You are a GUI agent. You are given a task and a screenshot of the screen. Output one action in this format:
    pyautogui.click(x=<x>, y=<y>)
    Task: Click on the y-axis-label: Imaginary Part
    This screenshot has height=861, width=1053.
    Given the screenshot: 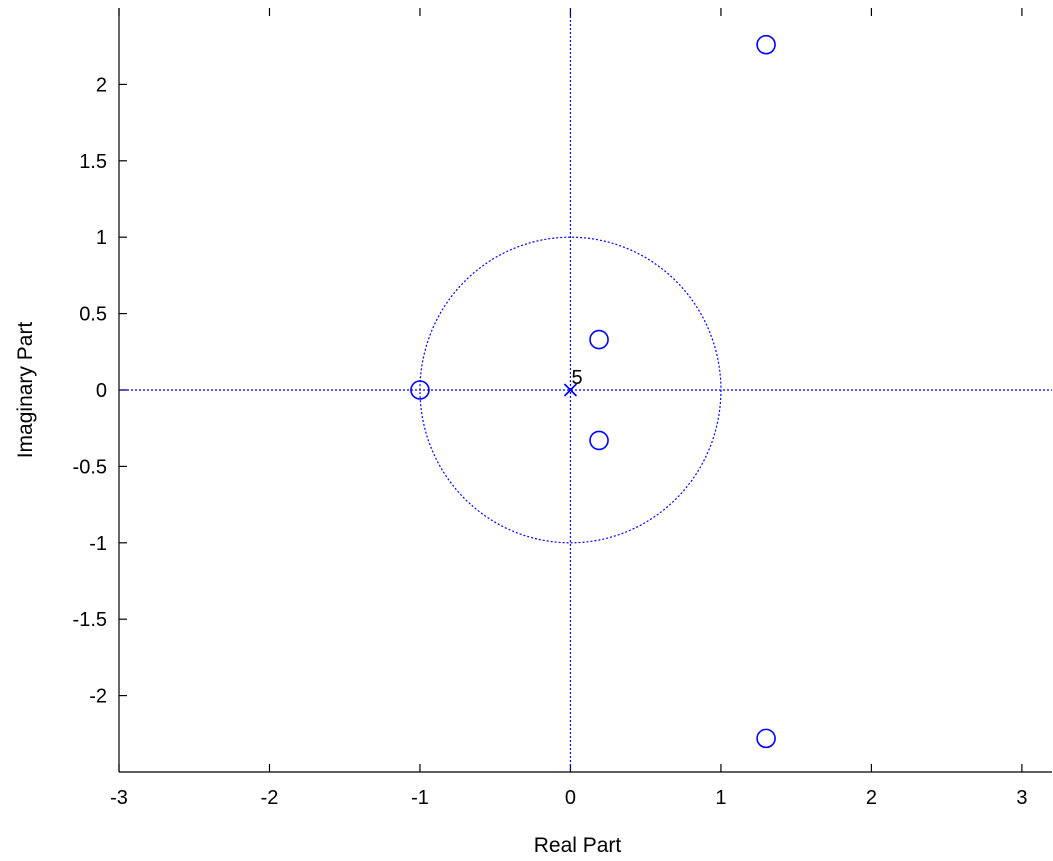 What is the action you would take?
    pyautogui.click(x=25, y=390)
    